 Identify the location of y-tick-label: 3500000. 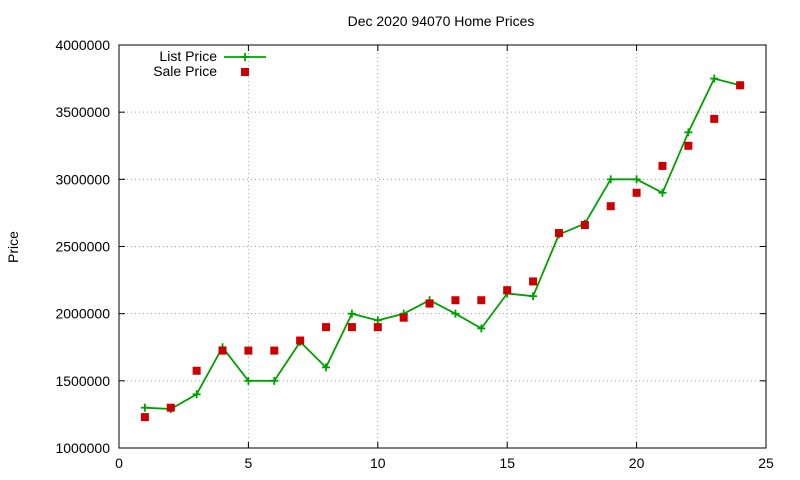
(82, 112).